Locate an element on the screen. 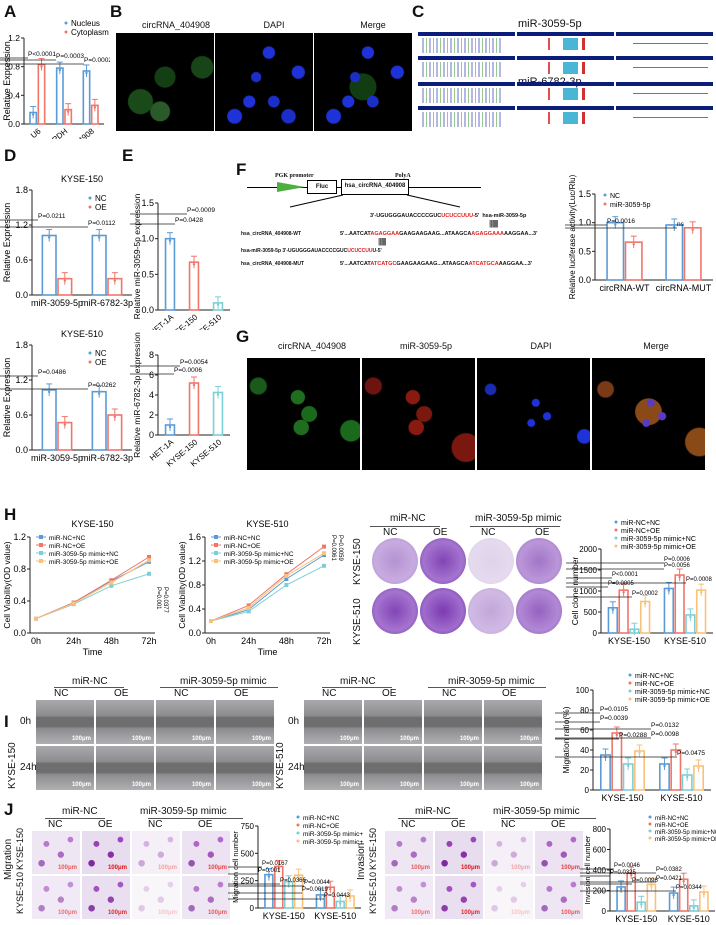 The width and height of the screenshot is (716, 925). panel-label-a: A is located at coordinates (10, 11).